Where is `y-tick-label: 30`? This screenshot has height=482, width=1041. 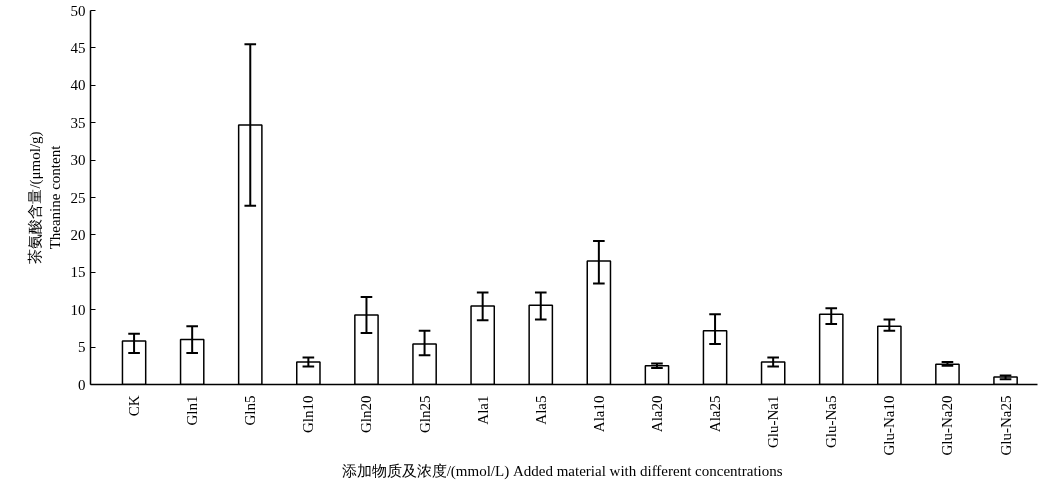
y-tick-label: 30 is located at coordinates (78, 160).